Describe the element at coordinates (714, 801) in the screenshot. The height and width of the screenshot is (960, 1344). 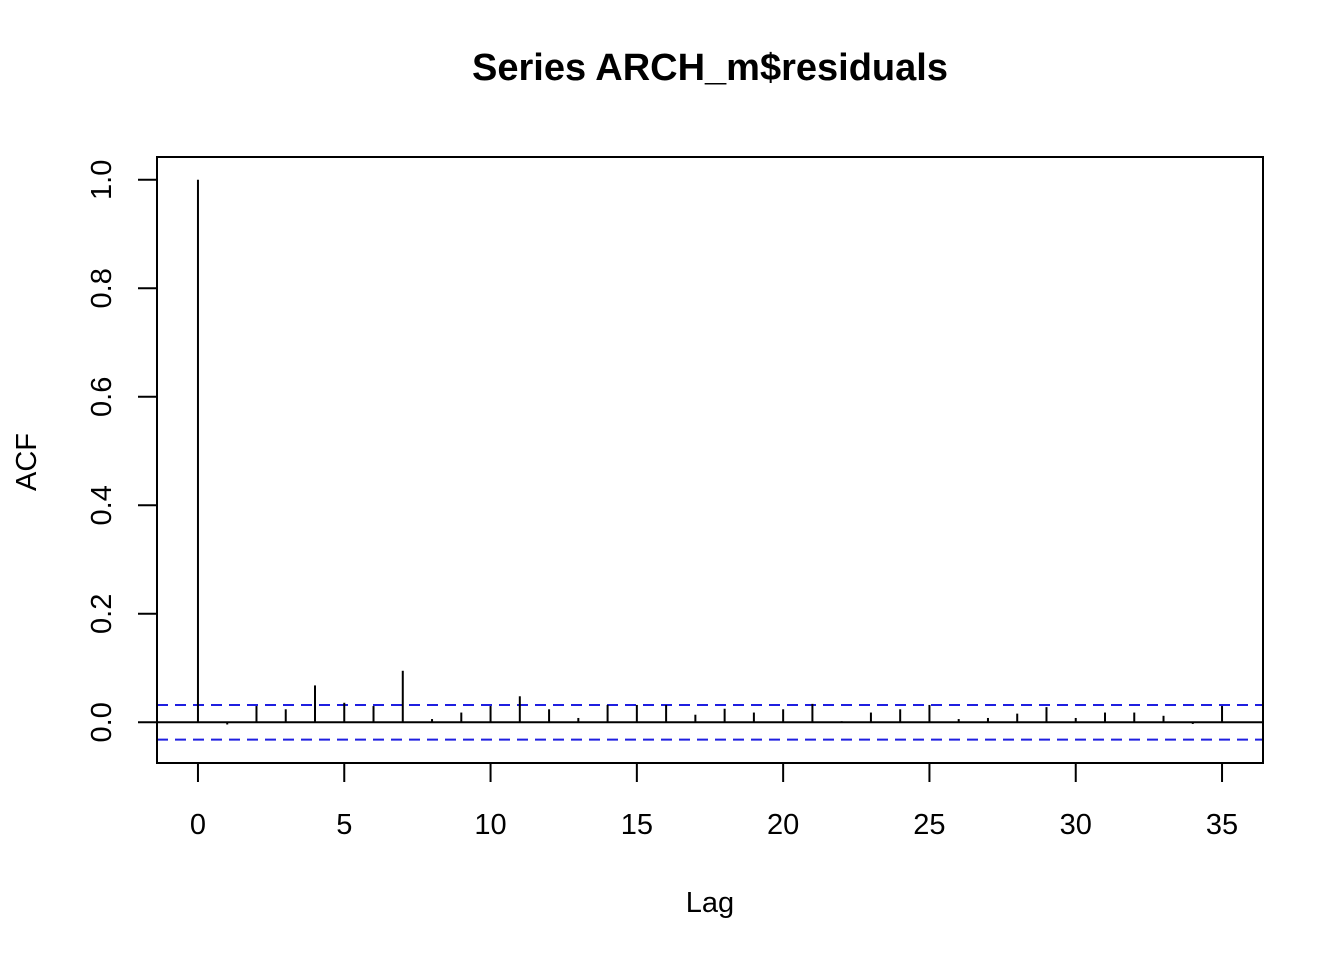
I see `x-axis: 0 5 10 15 20 25 30 35` at that location.